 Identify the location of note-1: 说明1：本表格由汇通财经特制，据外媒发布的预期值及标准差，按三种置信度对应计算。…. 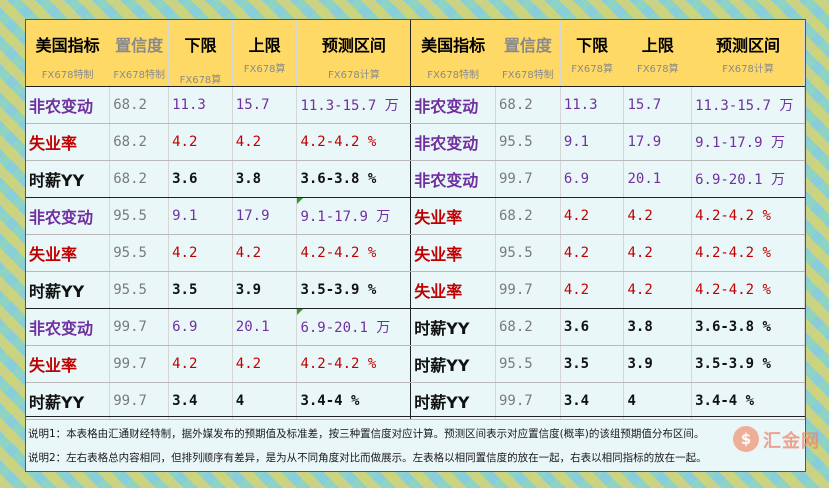
(366, 434).